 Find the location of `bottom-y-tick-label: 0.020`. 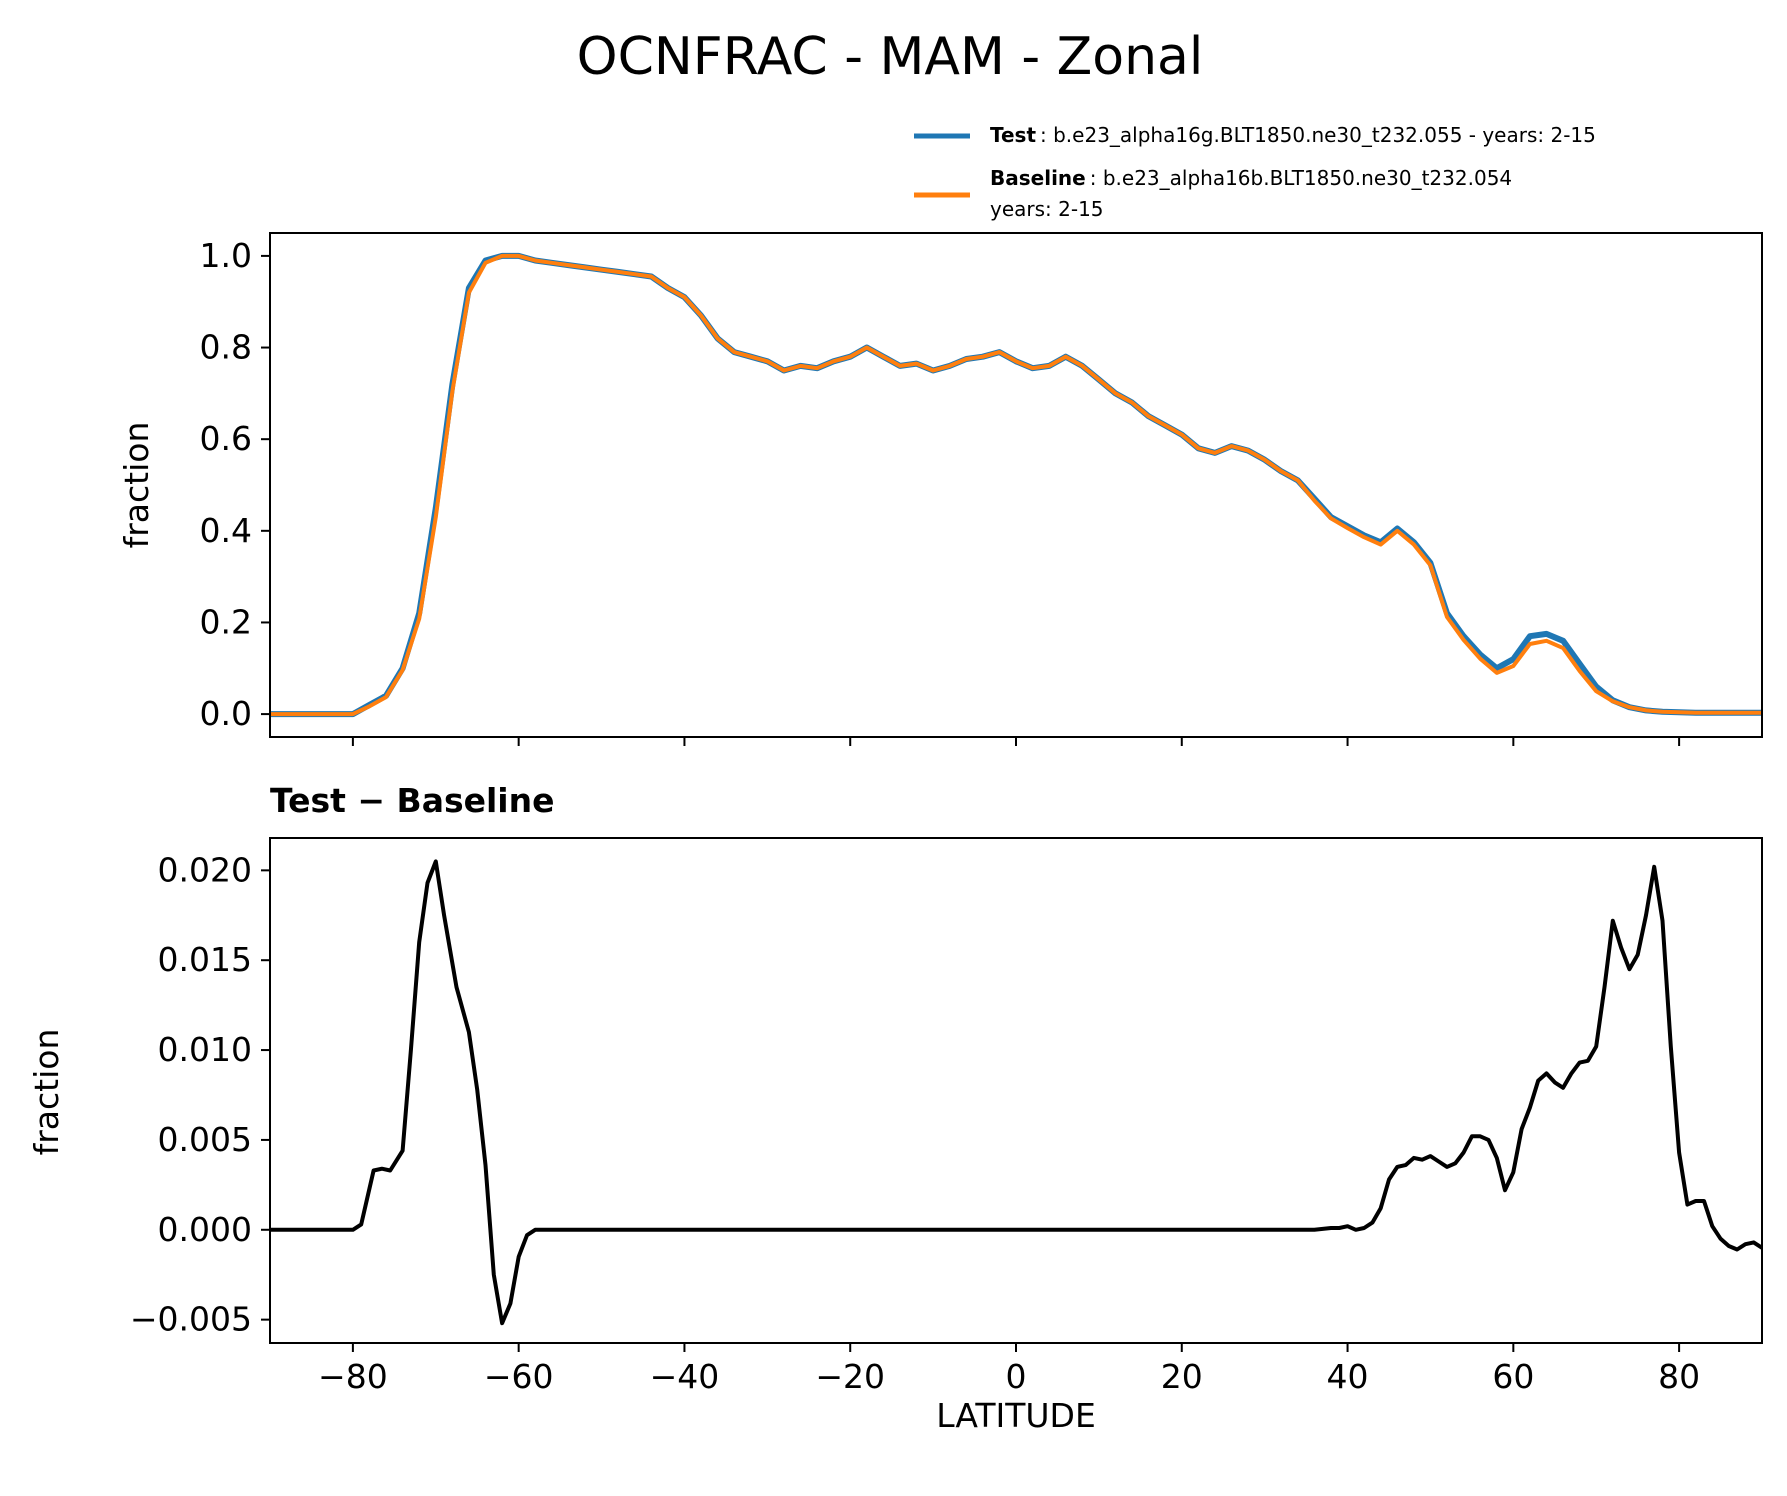

bottom-y-tick-label: 0.020 is located at coordinates (205, 869).